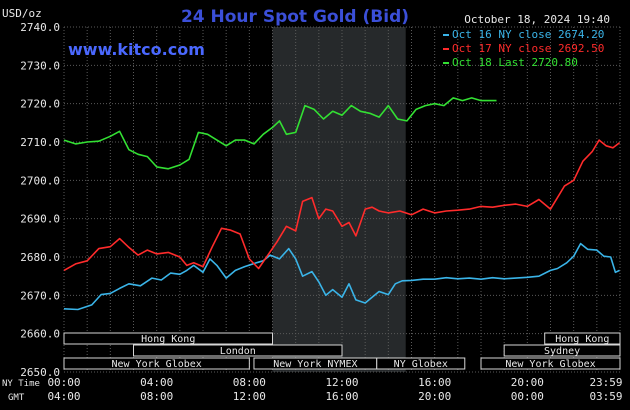 The width and height of the screenshot is (630, 410). What do you see at coordinates (156, 396) in the screenshot?
I see `x-tick-label-gmt: 08:00` at bounding box center [156, 396].